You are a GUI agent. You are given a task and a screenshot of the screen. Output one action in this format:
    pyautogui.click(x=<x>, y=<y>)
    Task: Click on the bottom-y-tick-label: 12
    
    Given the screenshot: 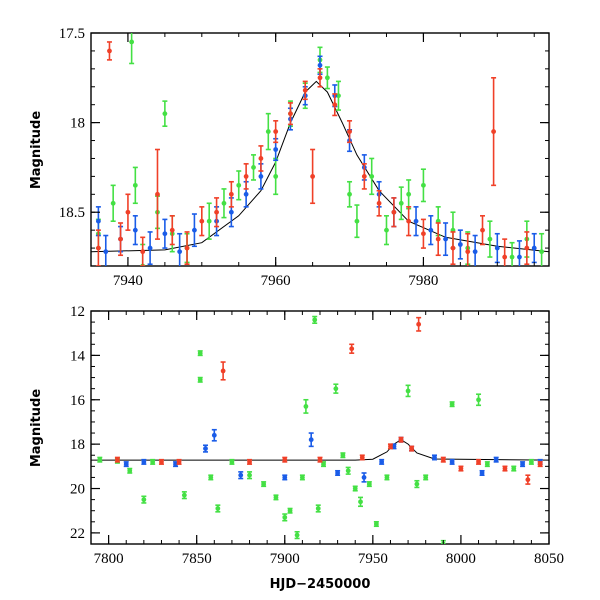 What is the action you would take?
    pyautogui.click(x=77, y=312)
    